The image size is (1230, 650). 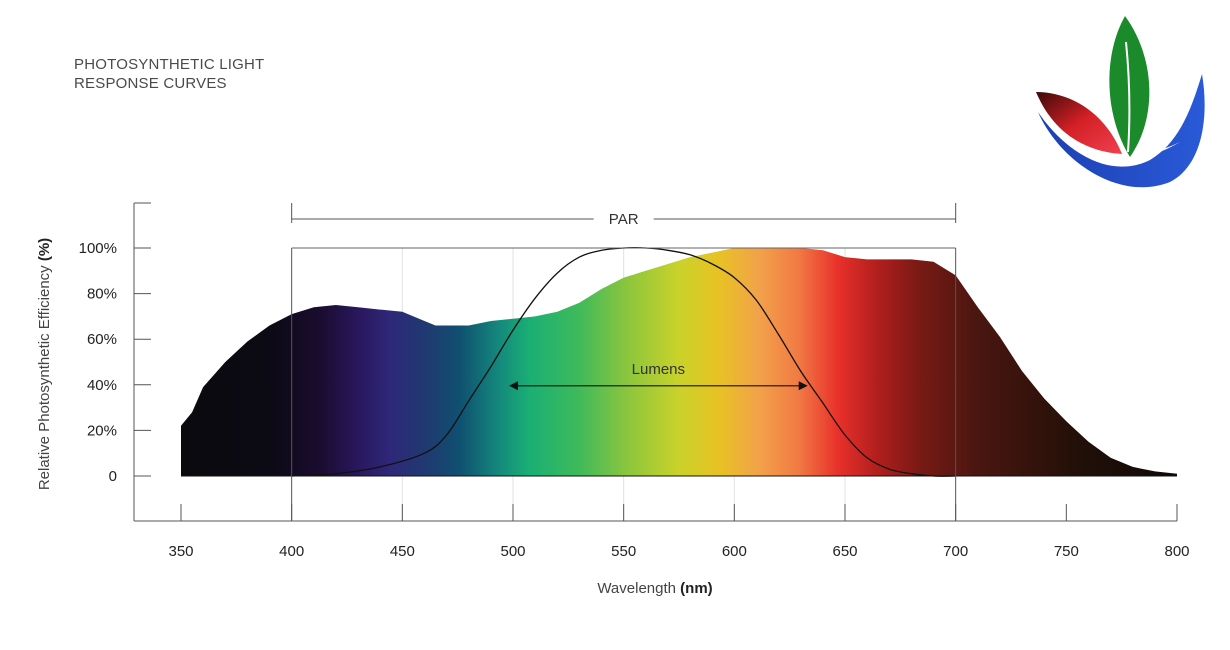 What do you see at coordinates (1176, 551) in the screenshot?
I see `x-tick-label-800: 800` at bounding box center [1176, 551].